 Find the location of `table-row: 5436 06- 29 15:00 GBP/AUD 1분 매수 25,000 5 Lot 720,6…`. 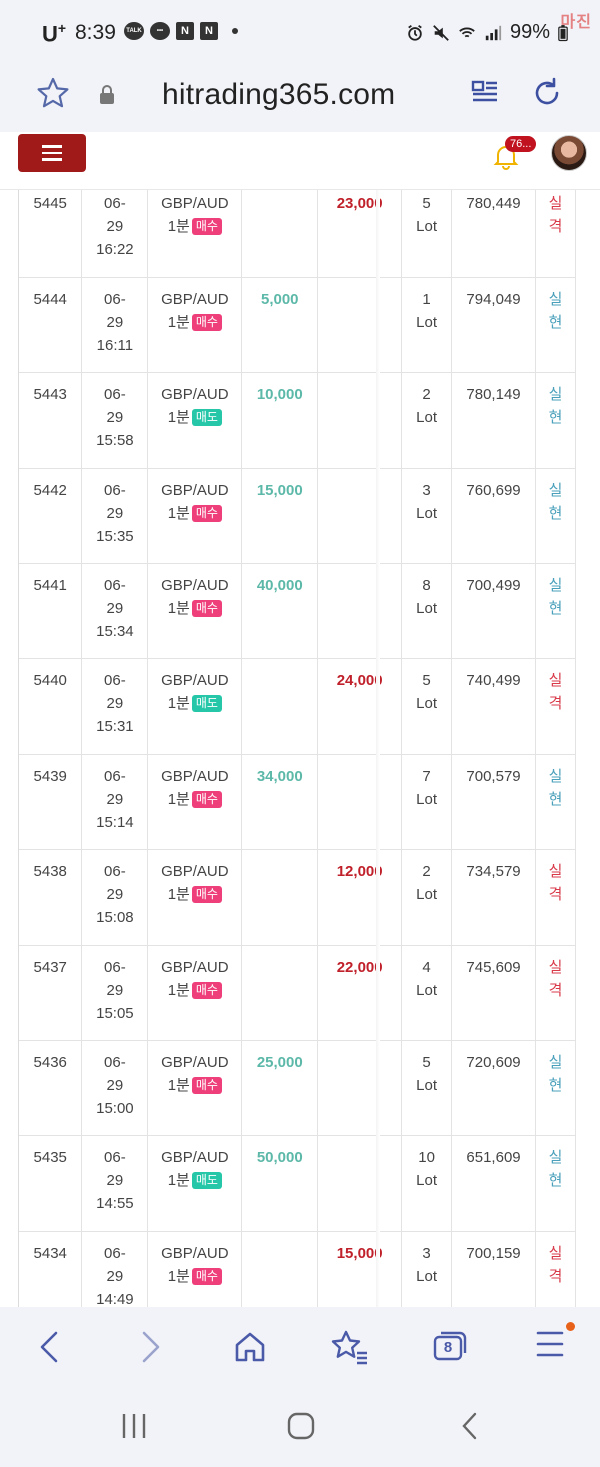

table-row: 5436 06- 29 15:00 GBP/AUD 1분 매수 25,000 5 Lot 720,6… is located at coordinates (297, 1088).